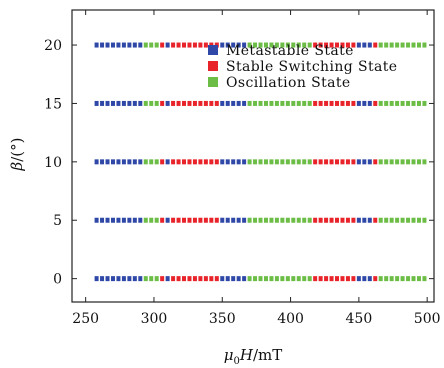 Image resolution: width=444 pixels, height=368 pixels. What do you see at coordinates (229, 355) in the screenshot?
I see `x-axis-symbol: μ` at bounding box center [229, 355].